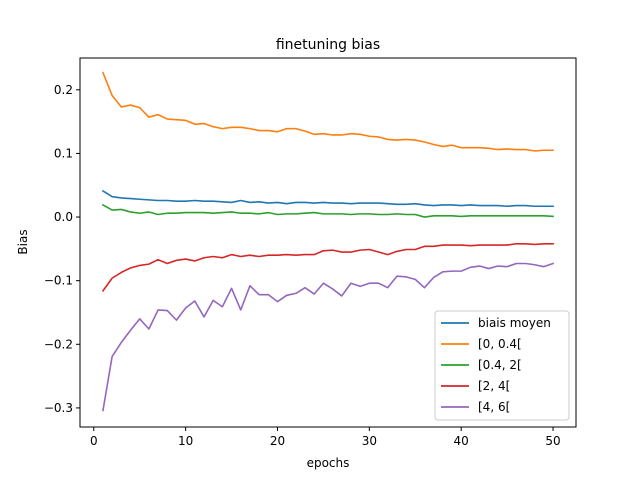 The image size is (640, 480). I want to click on y-tick-label: 0.0, so click(63, 217).